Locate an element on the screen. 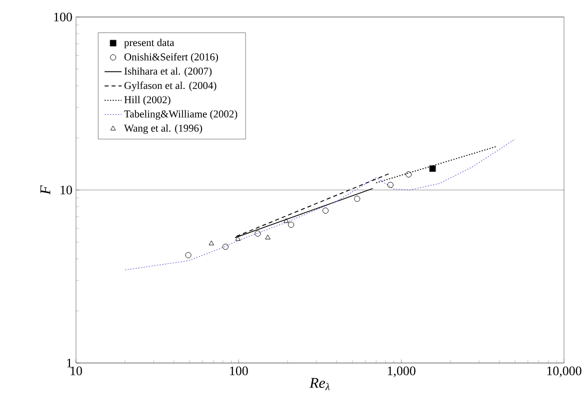  y-tick-label: 10 is located at coordinates (66, 190).